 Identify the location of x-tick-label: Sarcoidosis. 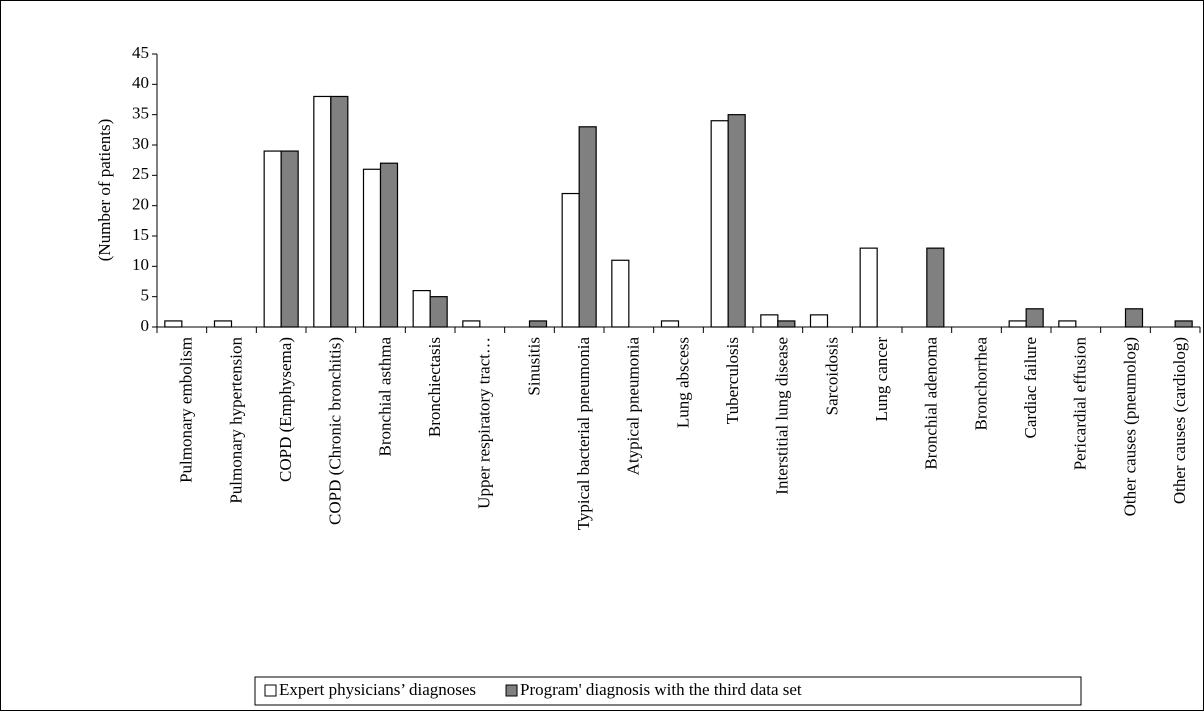
(831, 376).